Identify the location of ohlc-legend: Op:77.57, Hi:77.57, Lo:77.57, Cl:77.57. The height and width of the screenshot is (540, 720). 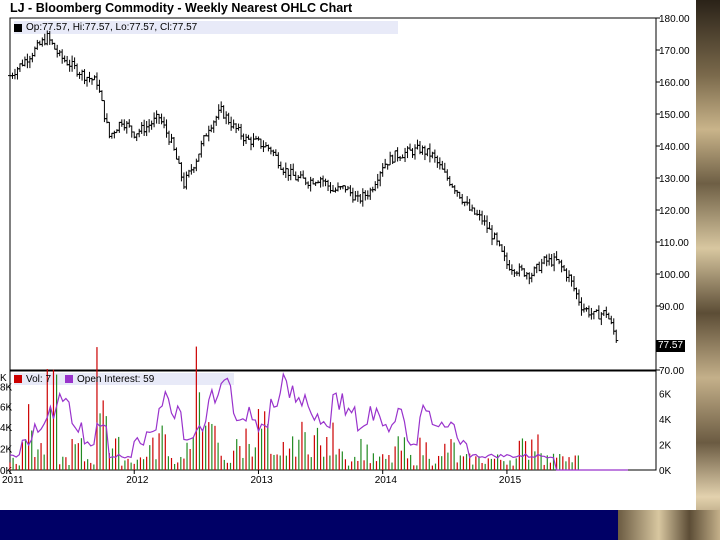
(204, 27).